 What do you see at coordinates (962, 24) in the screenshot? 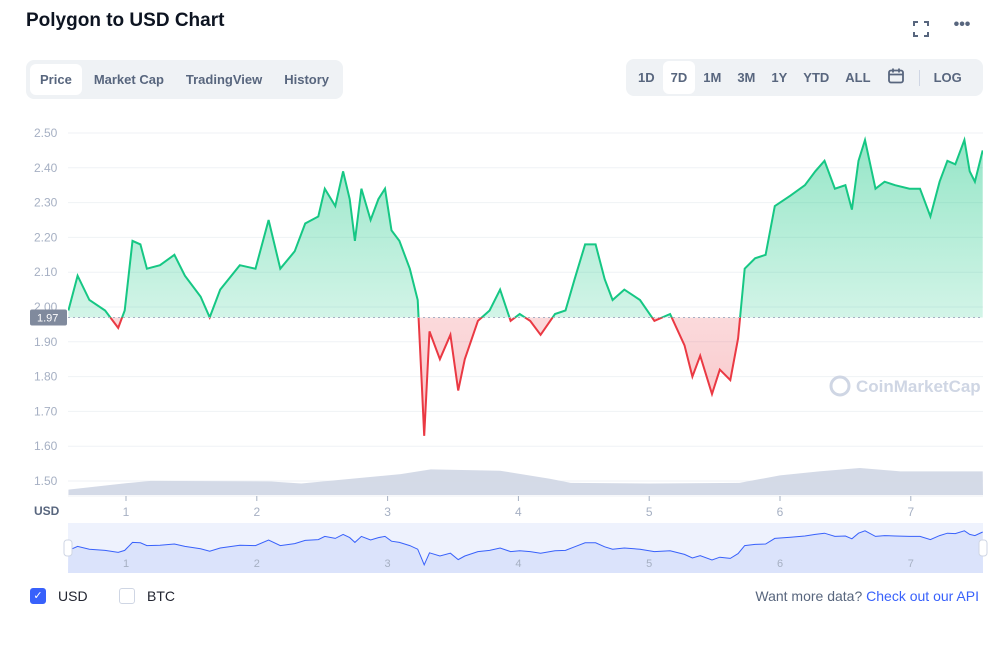
I see `more-icon: •••` at bounding box center [962, 24].